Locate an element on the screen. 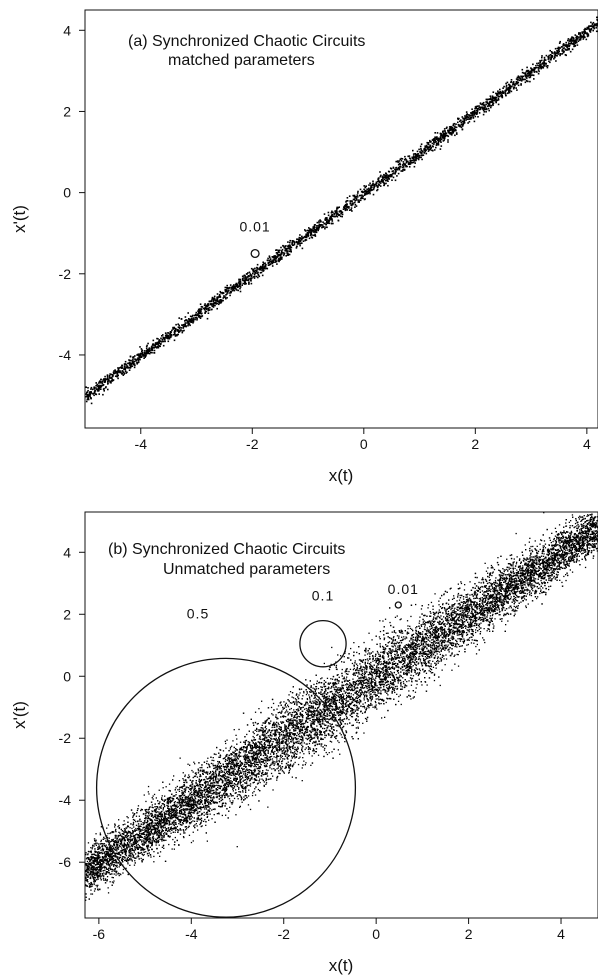 This screenshot has height=977, width=598. panel-a-x-ticks: -4 -2 0 2 4 is located at coordinates (363, 440).